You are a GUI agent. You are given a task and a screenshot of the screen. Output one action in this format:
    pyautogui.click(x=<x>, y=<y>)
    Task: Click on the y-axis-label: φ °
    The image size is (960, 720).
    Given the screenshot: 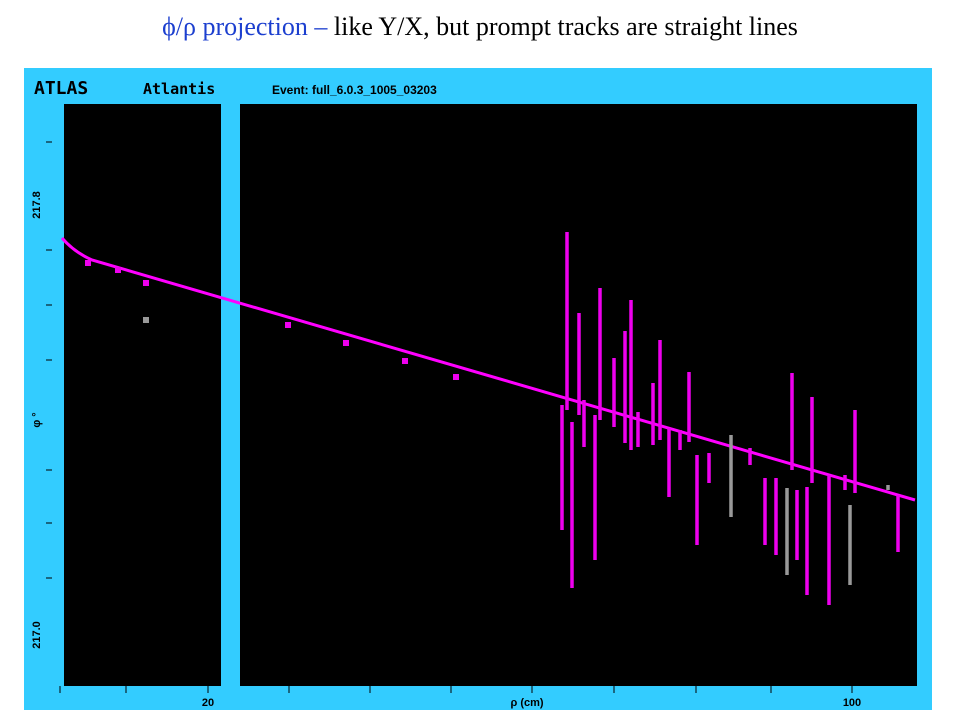 What is the action you would take?
    pyautogui.click(x=37, y=419)
    